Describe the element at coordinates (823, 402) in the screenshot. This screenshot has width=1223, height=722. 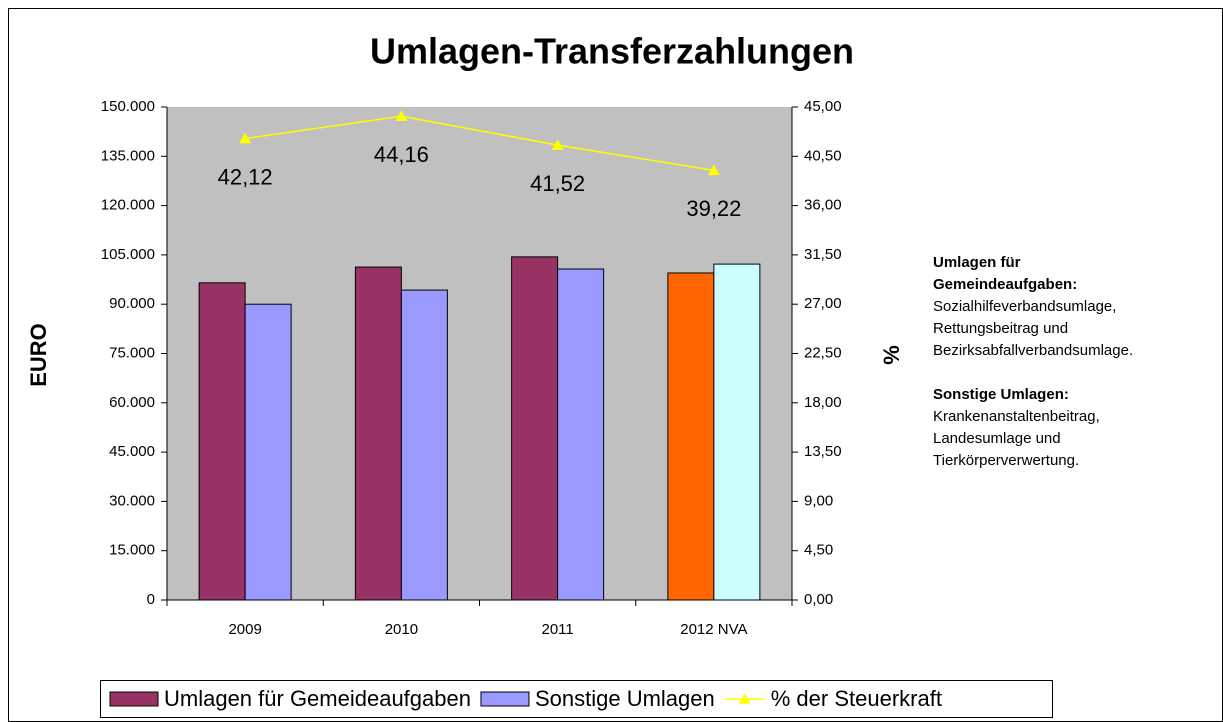
I see `y2-tick-label: 18,00` at that location.